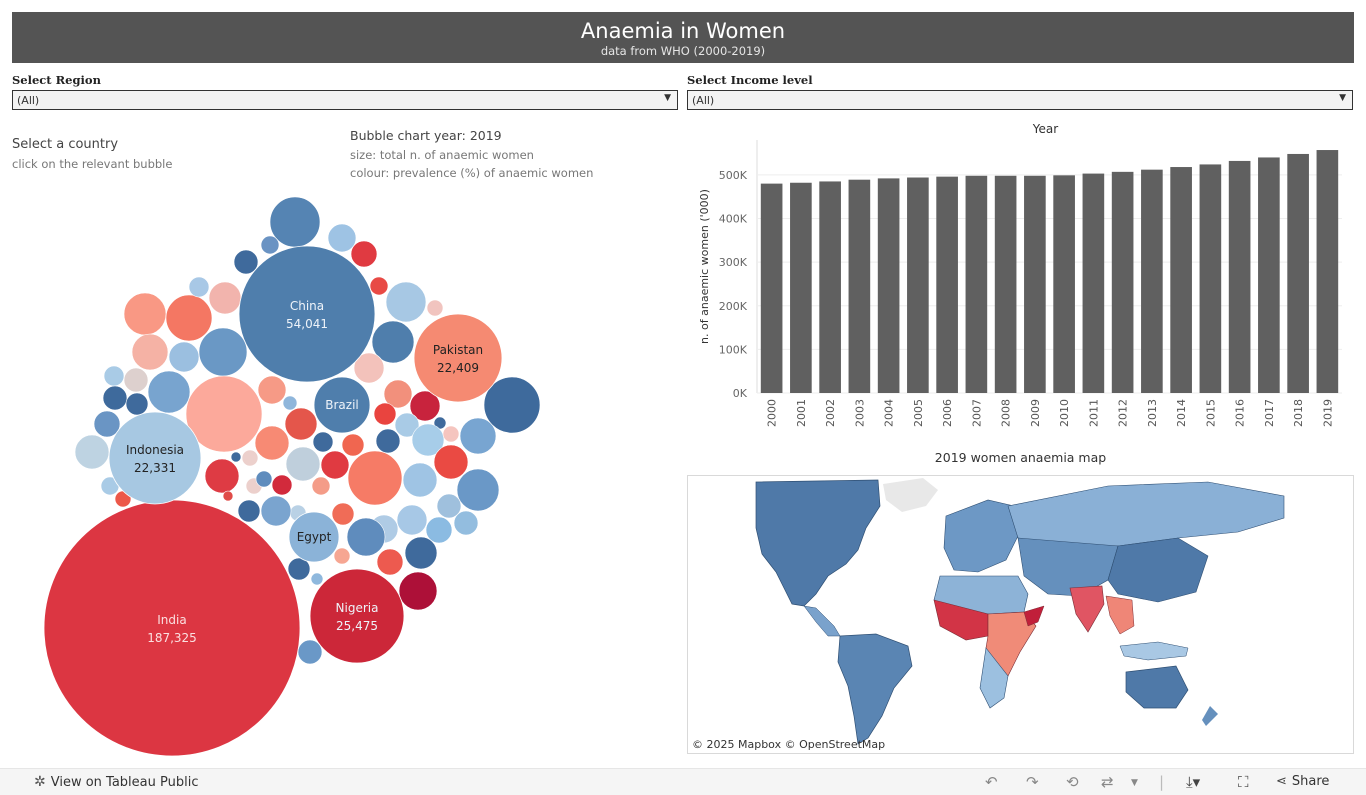 The image size is (1366, 795). What do you see at coordinates (458, 358) in the screenshot?
I see `bubble-pakistan` at bounding box center [458, 358].